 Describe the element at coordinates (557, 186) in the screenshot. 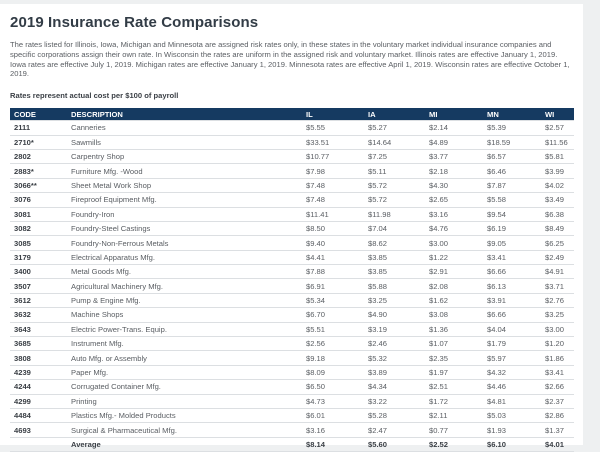

I see `rate-cell: $4.02` at that location.